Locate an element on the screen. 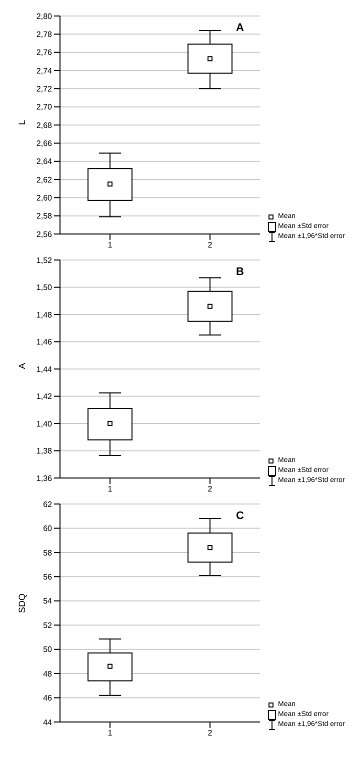  y-tick-label: 1,44 is located at coordinates (44, 369).